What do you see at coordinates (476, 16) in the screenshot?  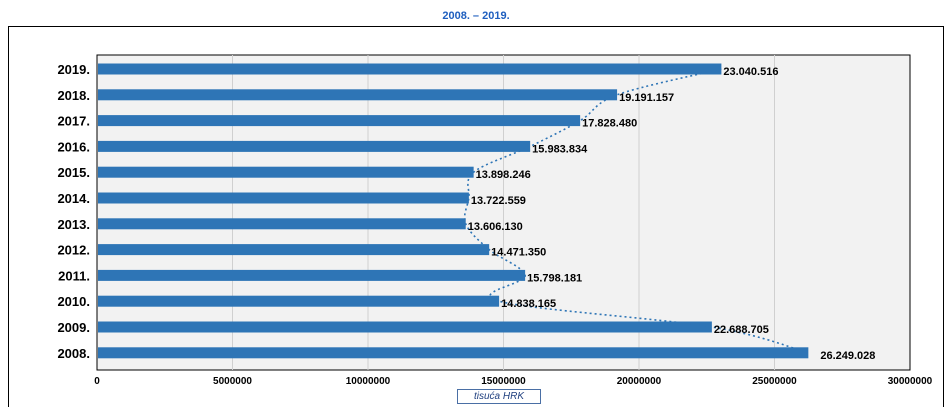 I see `chart-title: 2008. – 2019.` at bounding box center [476, 16].